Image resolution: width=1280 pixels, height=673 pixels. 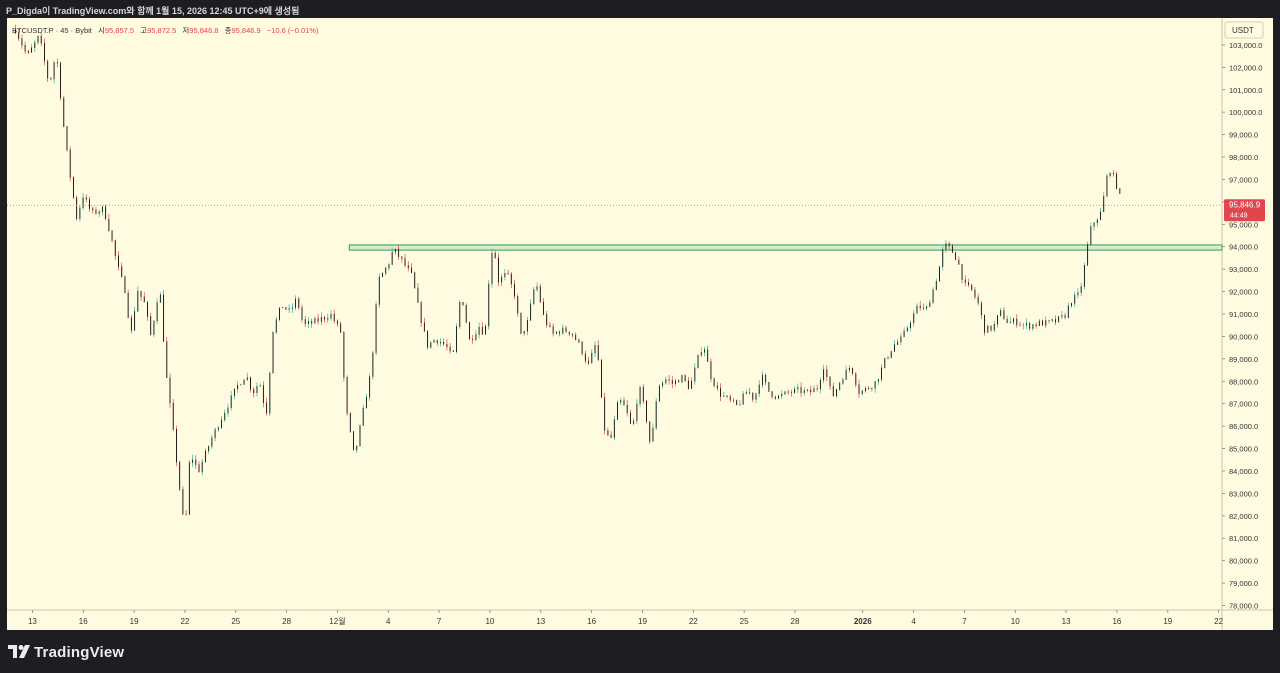 I want to click on y-tick-label: 99,000.0, so click(x=1243, y=135).